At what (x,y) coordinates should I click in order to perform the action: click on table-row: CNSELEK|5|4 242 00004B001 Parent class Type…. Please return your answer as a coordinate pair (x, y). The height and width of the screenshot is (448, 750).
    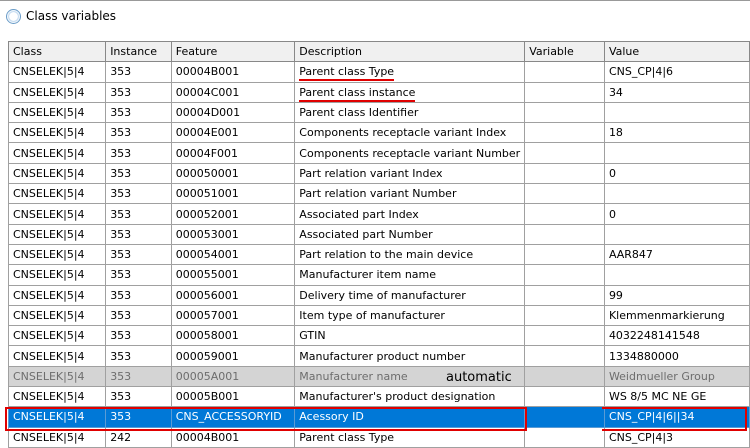
    Looking at the image, I should click on (378, 437).